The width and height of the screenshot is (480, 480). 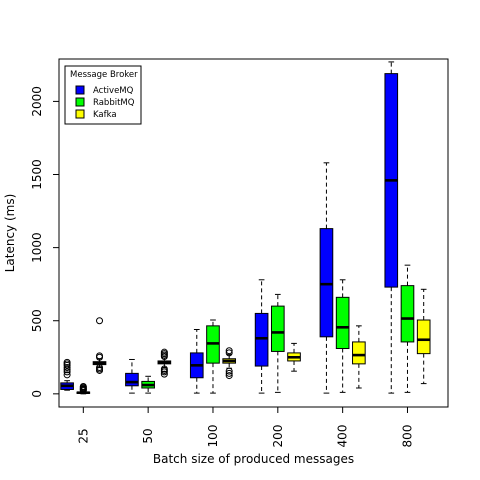 I want to click on y-tick-label: 2000, so click(x=37, y=101).